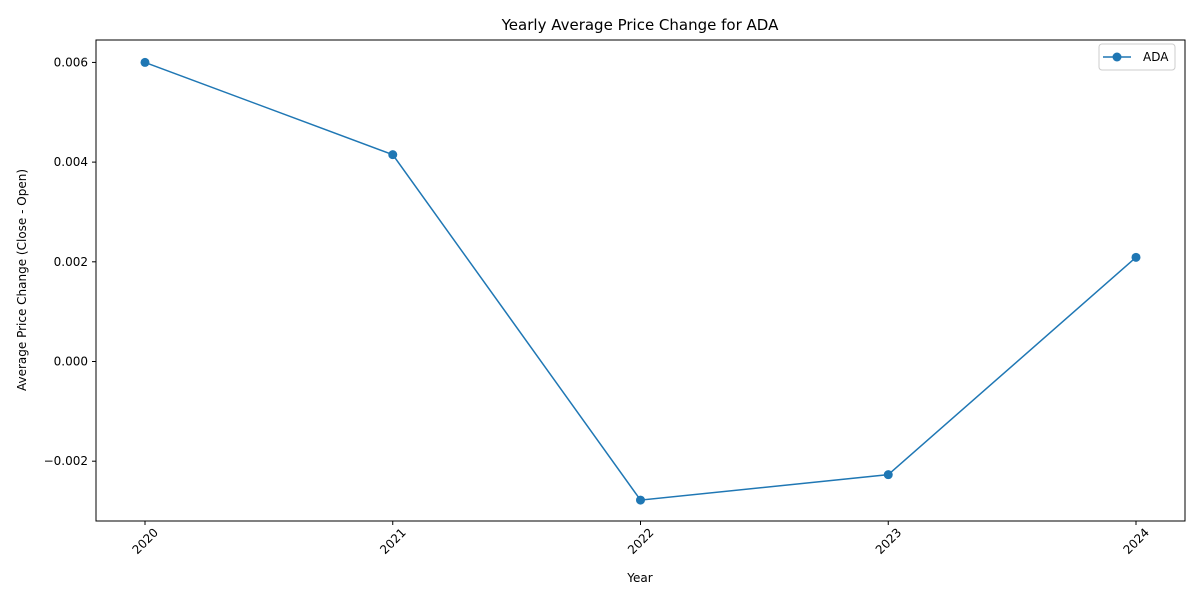 Image resolution: width=1200 pixels, height=604 pixels. What do you see at coordinates (71, 162) in the screenshot?
I see `y-tick-label: 0.004` at bounding box center [71, 162].